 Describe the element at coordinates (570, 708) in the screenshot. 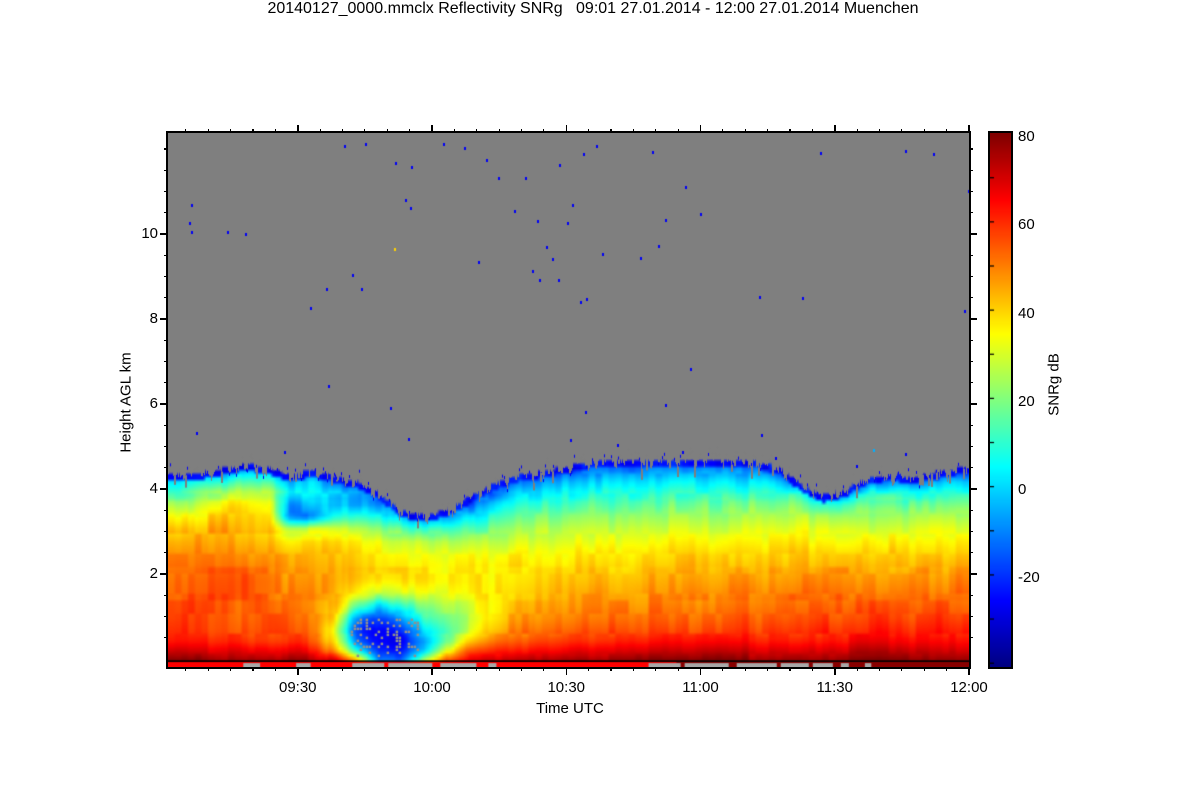

I see `x-axis-label: Time UTC` at that location.